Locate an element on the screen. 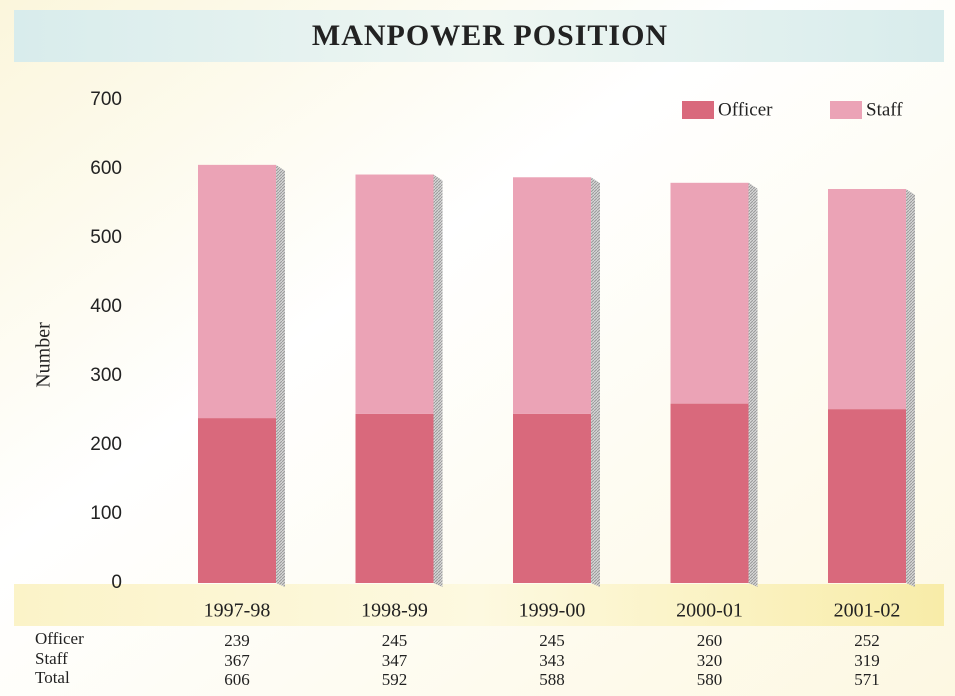 This screenshot has width=955, height=696. table-cell: 319 is located at coordinates (867, 660).